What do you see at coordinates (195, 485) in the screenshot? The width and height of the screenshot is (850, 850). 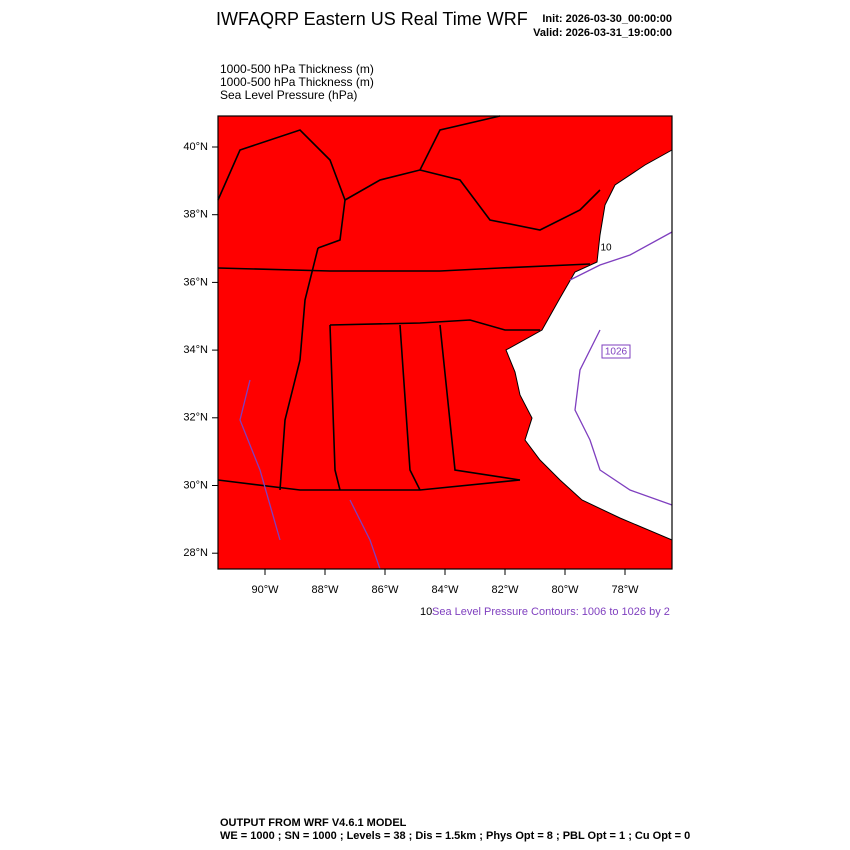 I see `lat-label: 30°N` at bounding box center [195, 485].